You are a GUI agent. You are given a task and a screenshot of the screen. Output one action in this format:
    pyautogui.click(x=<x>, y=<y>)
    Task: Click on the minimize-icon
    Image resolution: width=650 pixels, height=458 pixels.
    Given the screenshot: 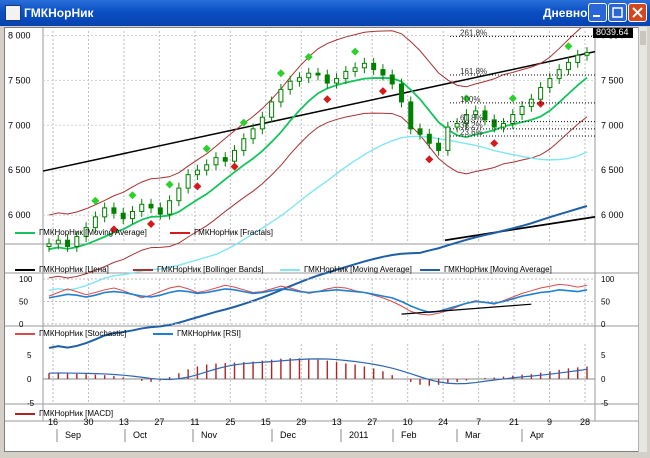 What is the action you would take?
    pyautogui.click(x=596, y=16)
    